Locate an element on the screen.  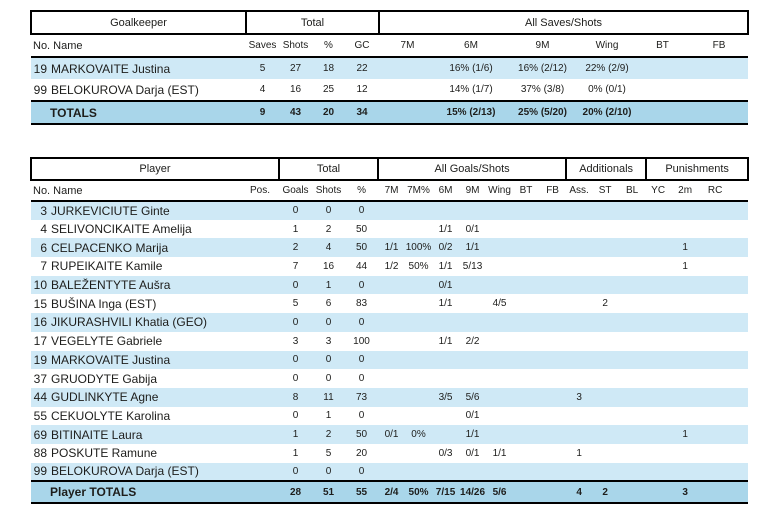
cell-goals: 7 is located at coordinates (295, 266).